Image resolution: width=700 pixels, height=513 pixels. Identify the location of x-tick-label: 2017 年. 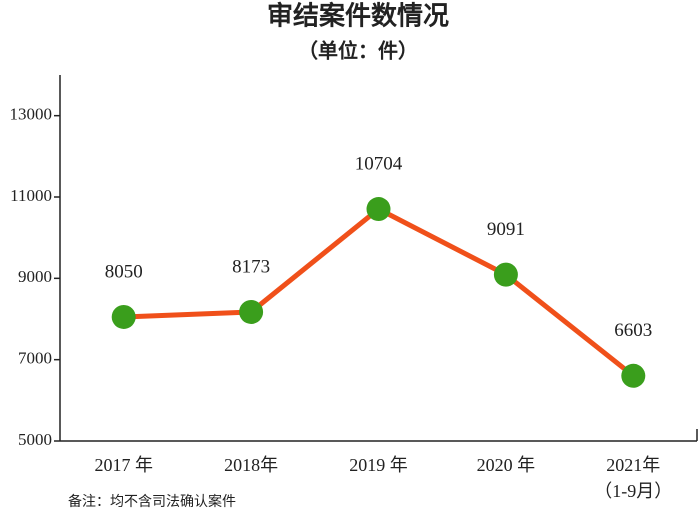
(123, 465).